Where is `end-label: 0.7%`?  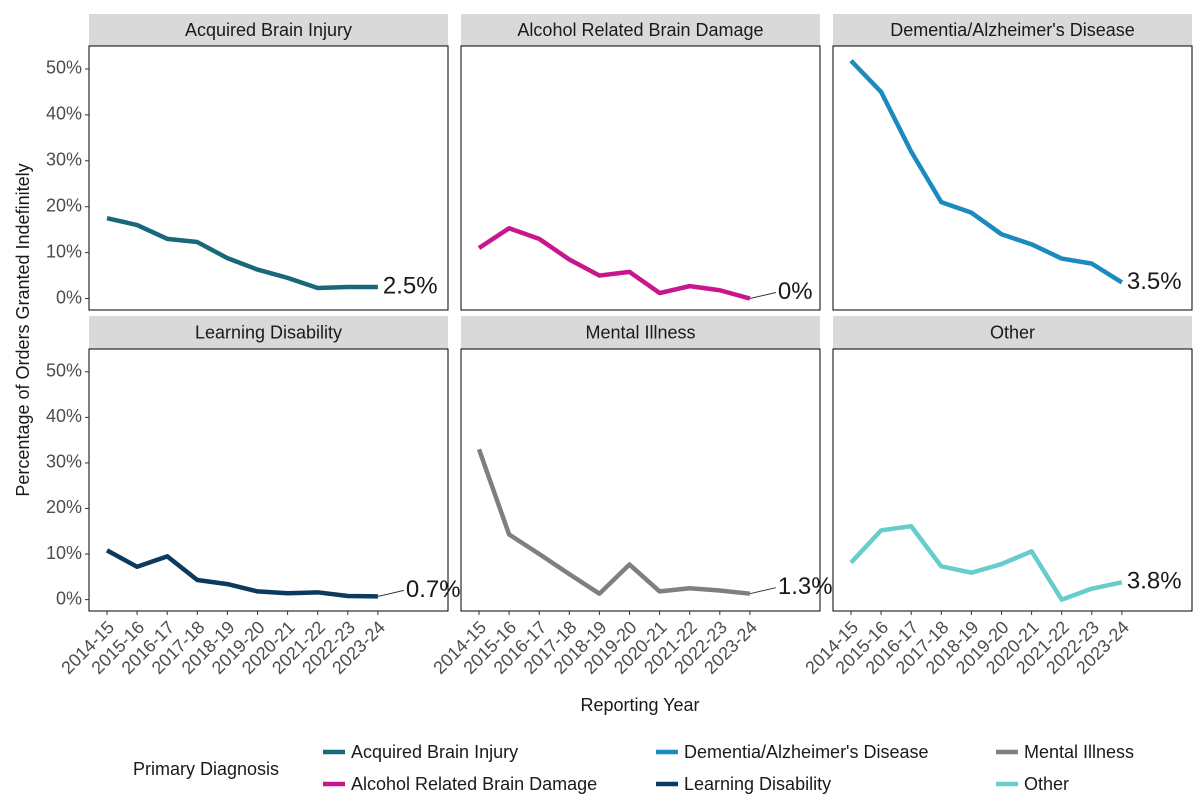
end-label: 0.7% is located at coordinates (433, 589).